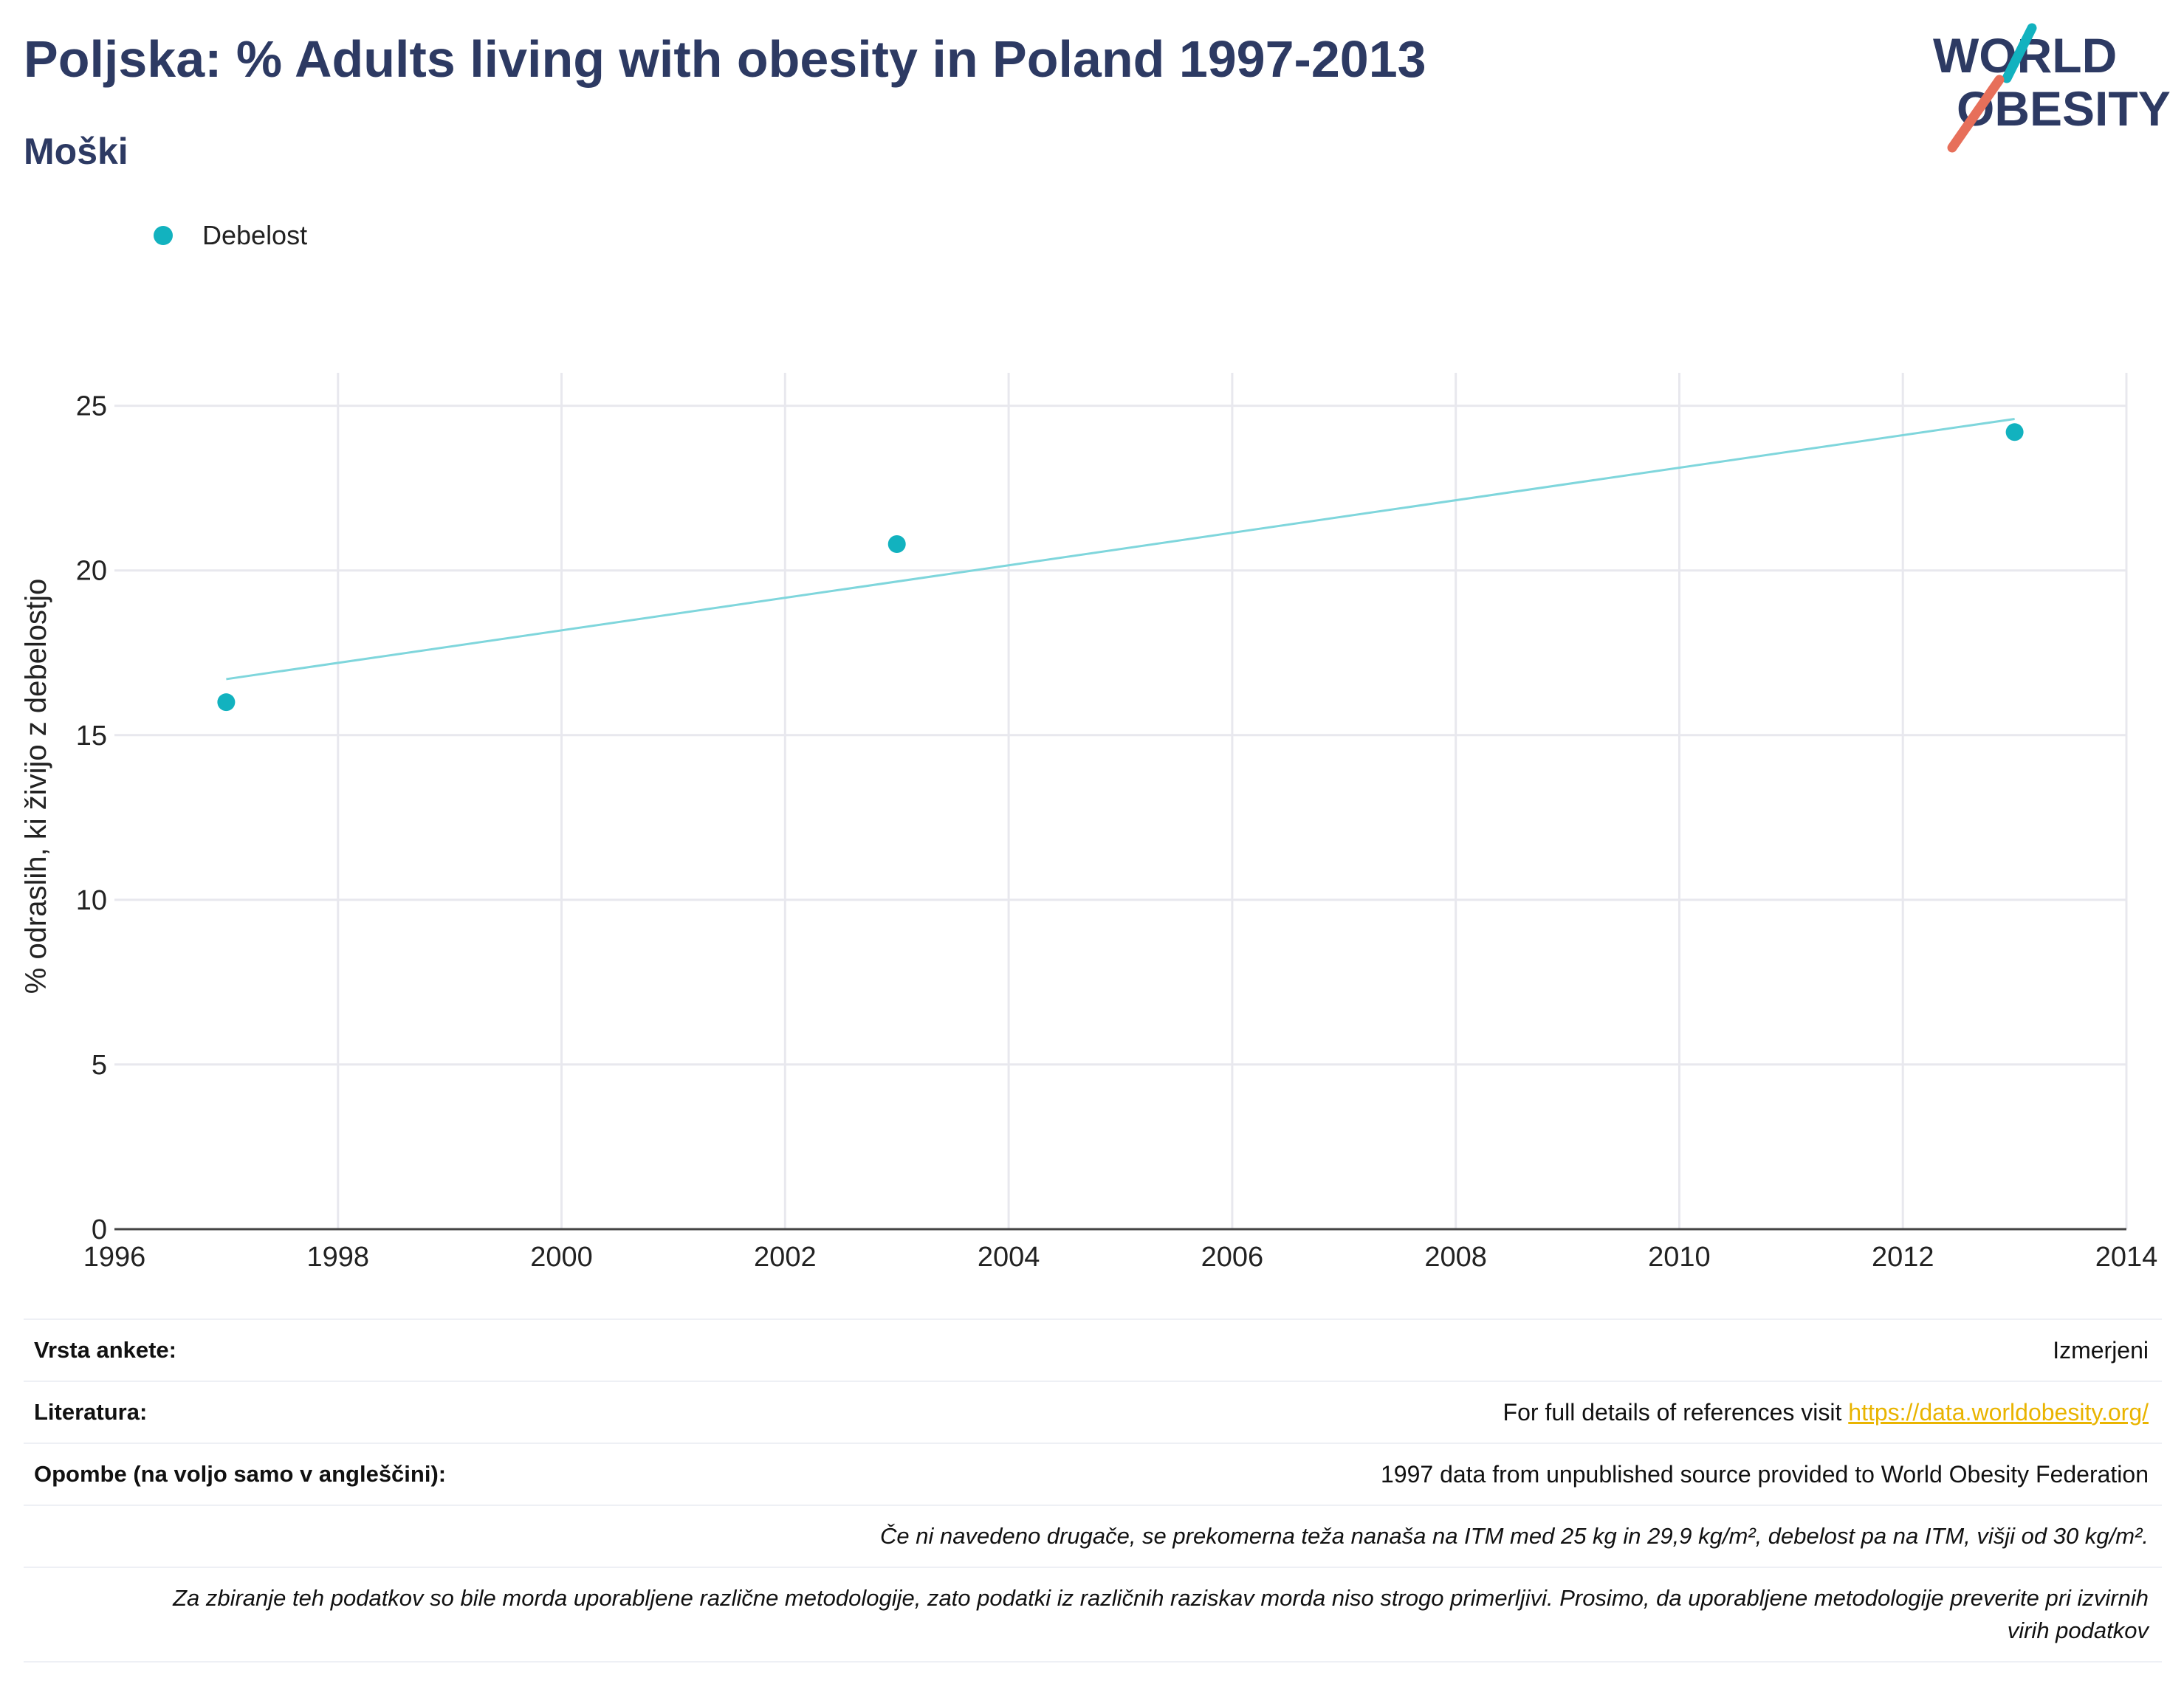 Image resolution: width=2184 pixels, height=1695 pixels. Describe the element at coordinates (2015, 432) in the screenshot. I see `data-point-2013` at that location.